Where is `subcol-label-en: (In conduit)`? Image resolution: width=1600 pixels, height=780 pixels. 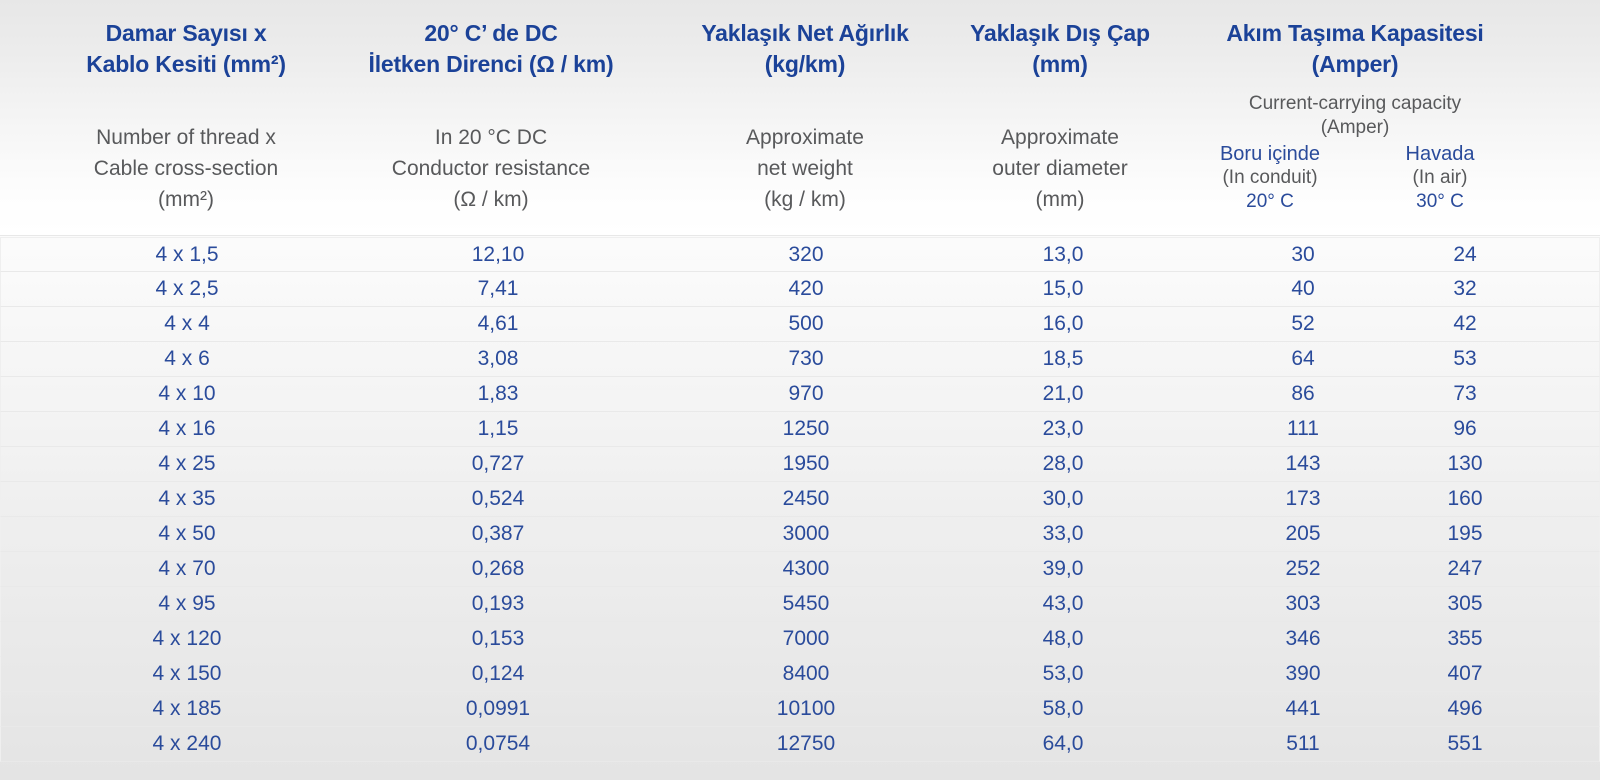 subcol-label-en: (In conduit) is located at coordinates (1270, 177).